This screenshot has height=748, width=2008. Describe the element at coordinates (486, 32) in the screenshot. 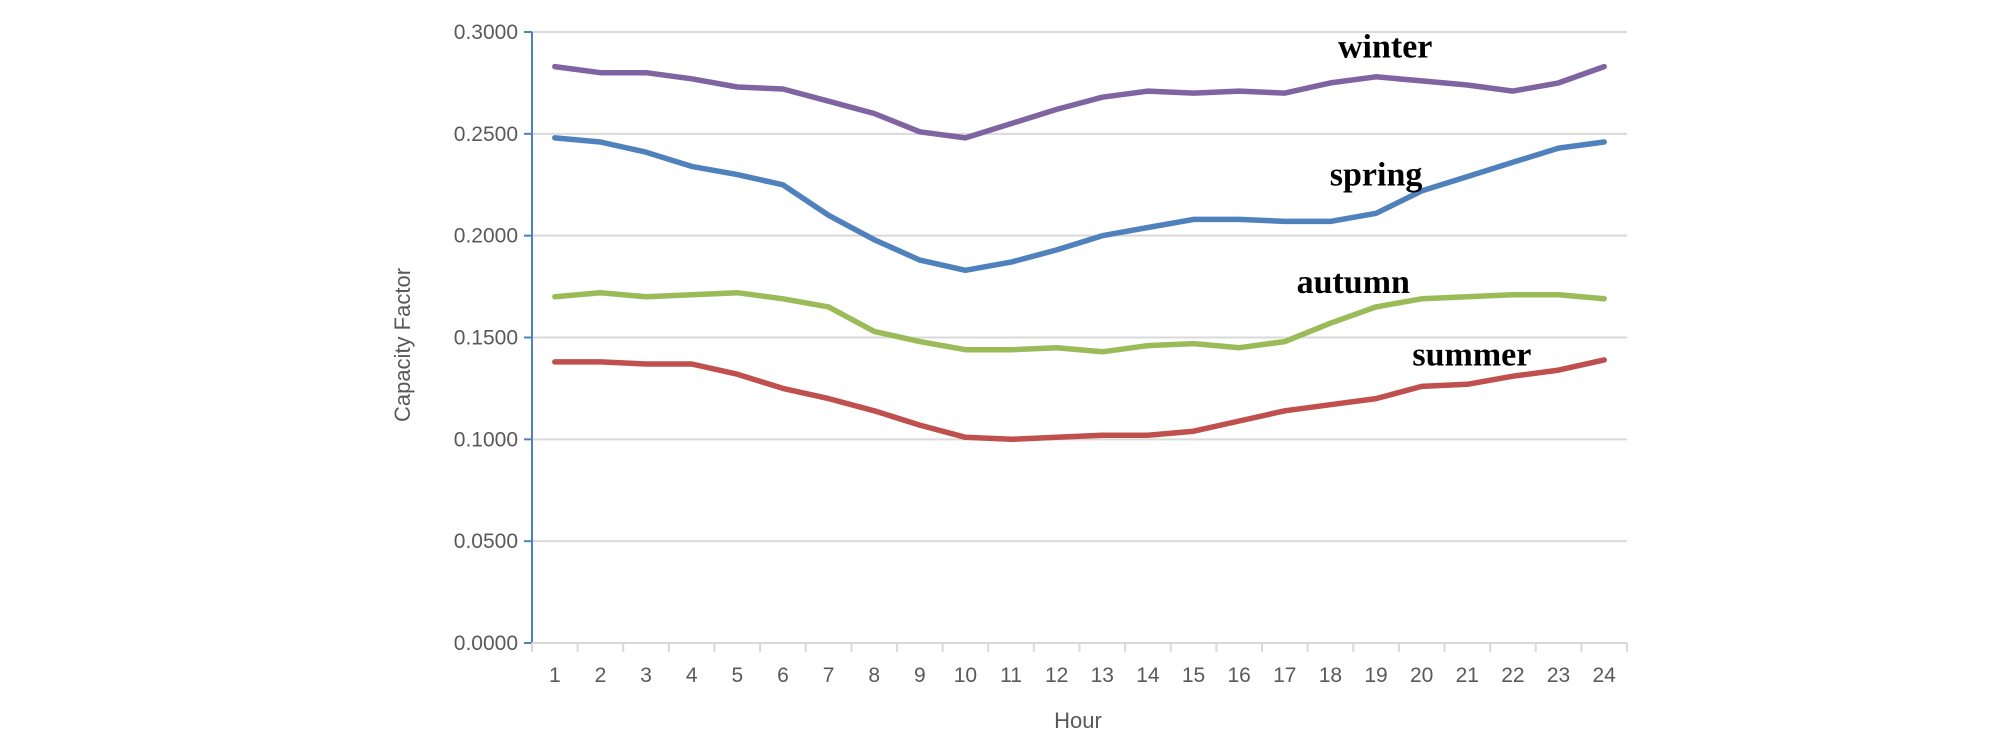

I see `y-tick-label: 0.3000` at that location.